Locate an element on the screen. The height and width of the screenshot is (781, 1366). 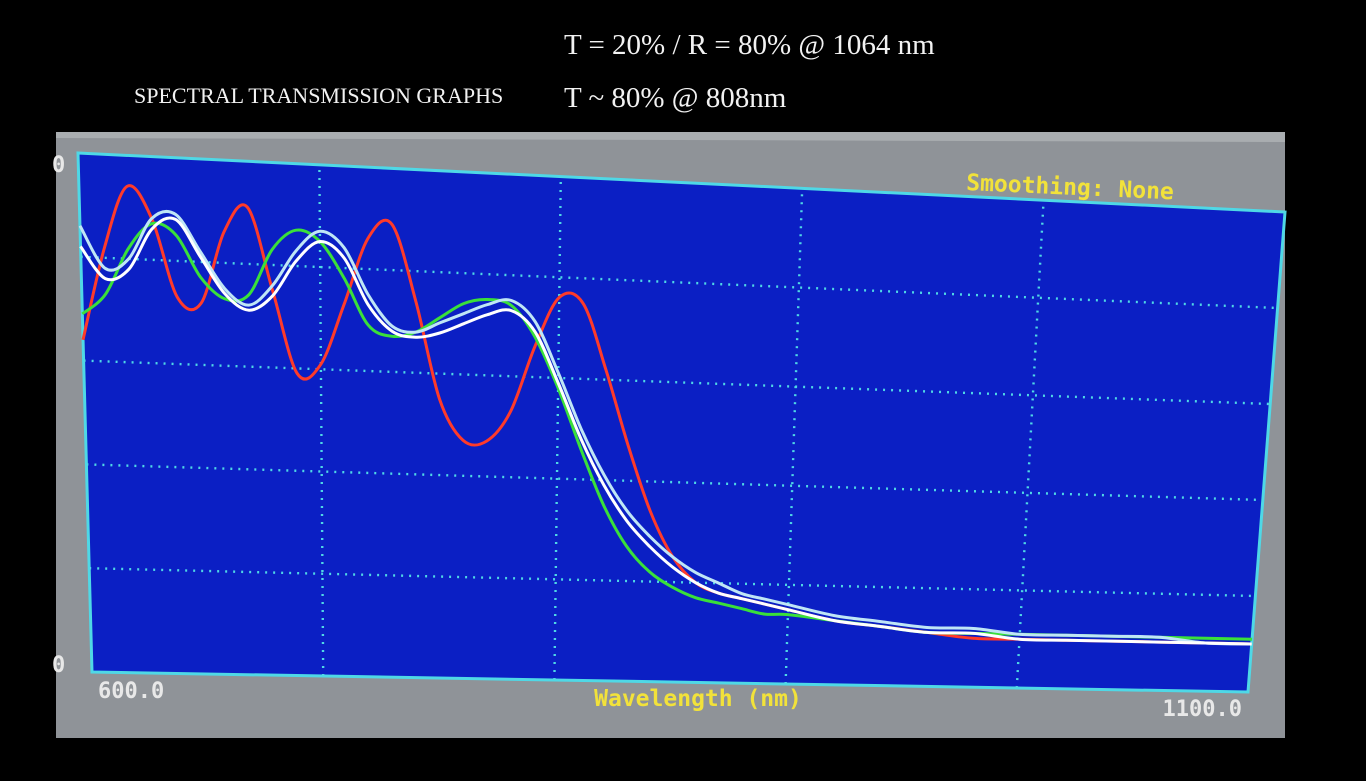
y-tick-label-bottom: 0 is located at coordinates (58, 665).